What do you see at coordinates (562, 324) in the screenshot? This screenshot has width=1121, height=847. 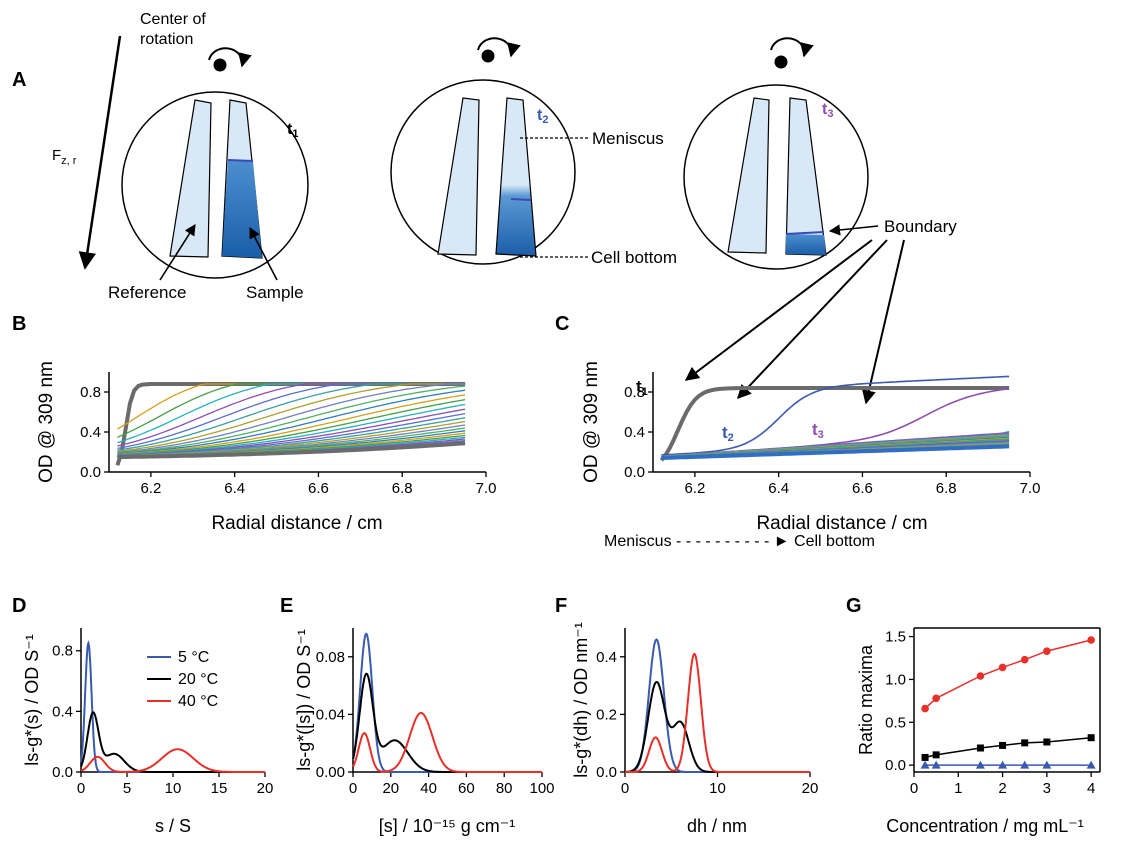 I see `panel-letter: C` at bounding box center [562, 324].